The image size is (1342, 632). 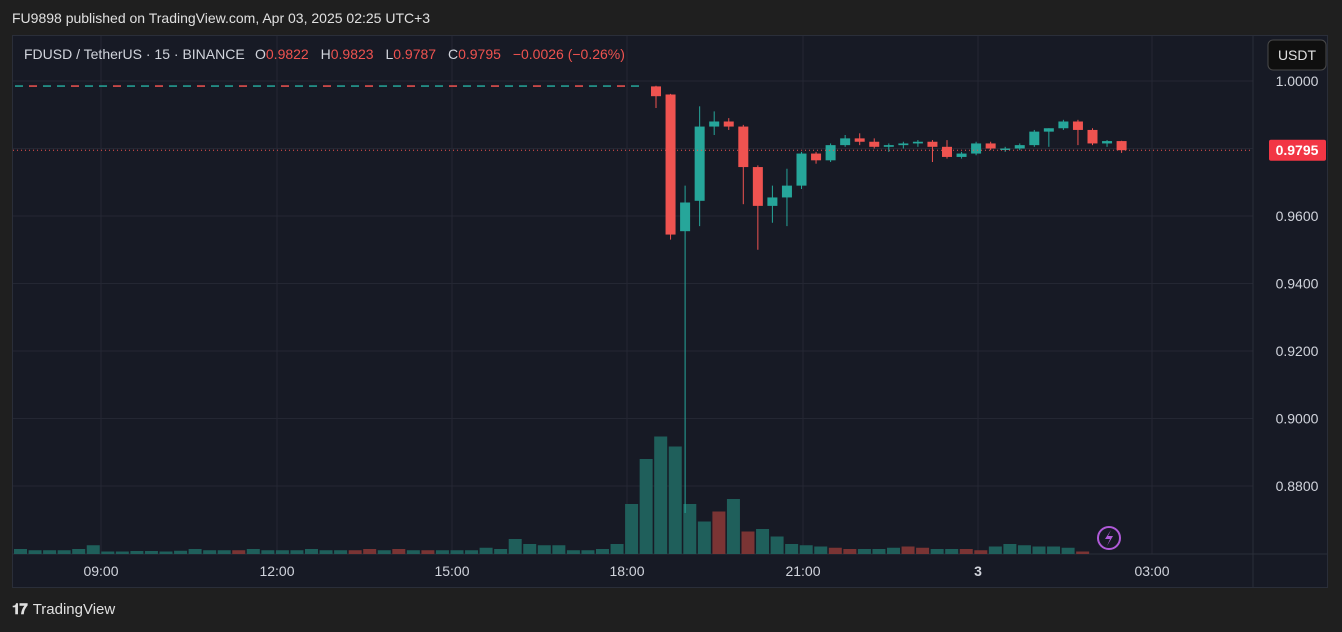 What do you see at coordinates (1297, 419) in the screenshot?
I see `price-tick-label: 0.9000` at bounding box center [1297, 419].